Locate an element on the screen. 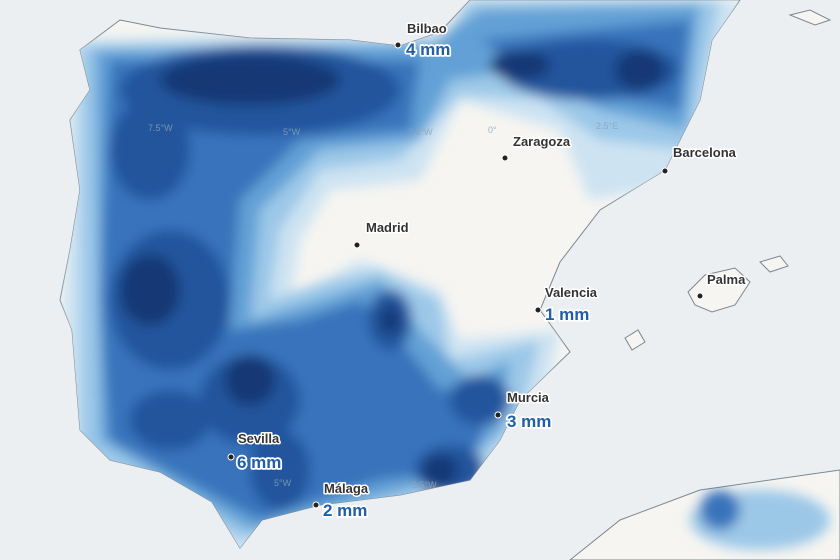 This screenshot has height=560, width=840. city-bilbao: Bilbao 4 mm is located at coordinates (423, 40).